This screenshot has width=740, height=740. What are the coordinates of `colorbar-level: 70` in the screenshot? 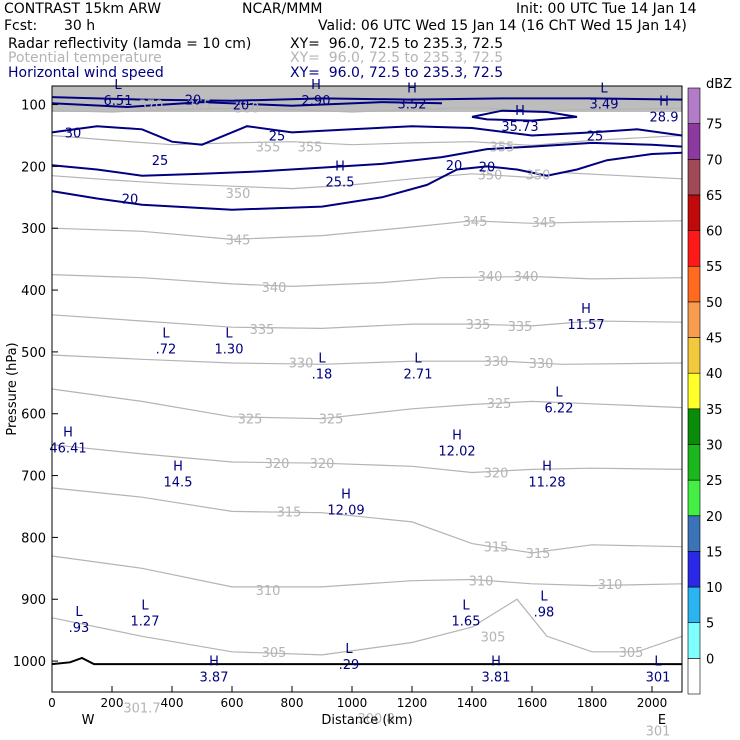 It's located at (714, 160).